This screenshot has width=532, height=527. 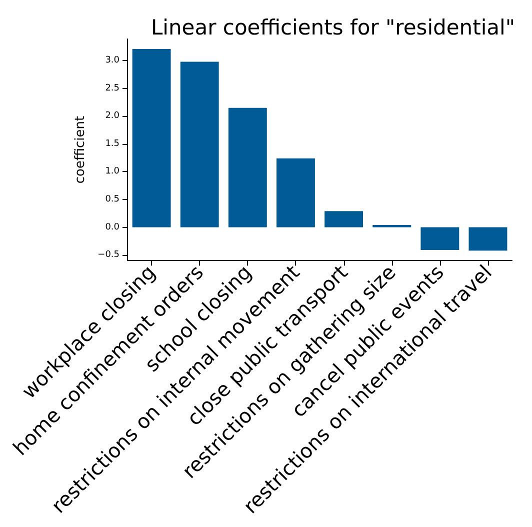 I want to click on y-tick-label: 2.0, so click(x=112, y=116).